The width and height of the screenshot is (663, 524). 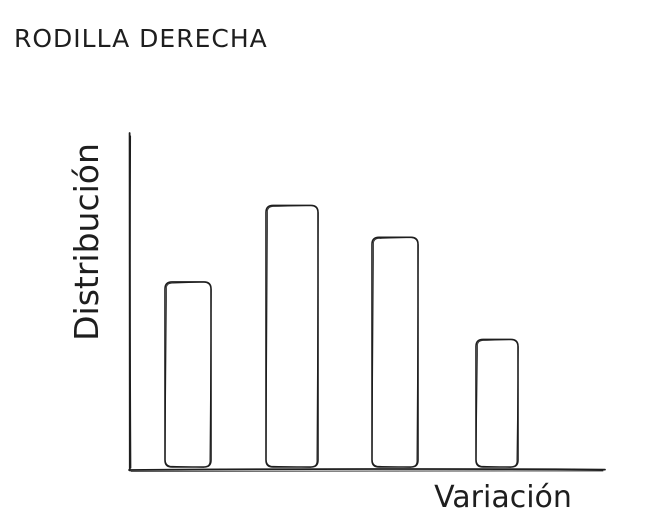 I want to click on bar-2-sketch, so click(x=292, y=336).